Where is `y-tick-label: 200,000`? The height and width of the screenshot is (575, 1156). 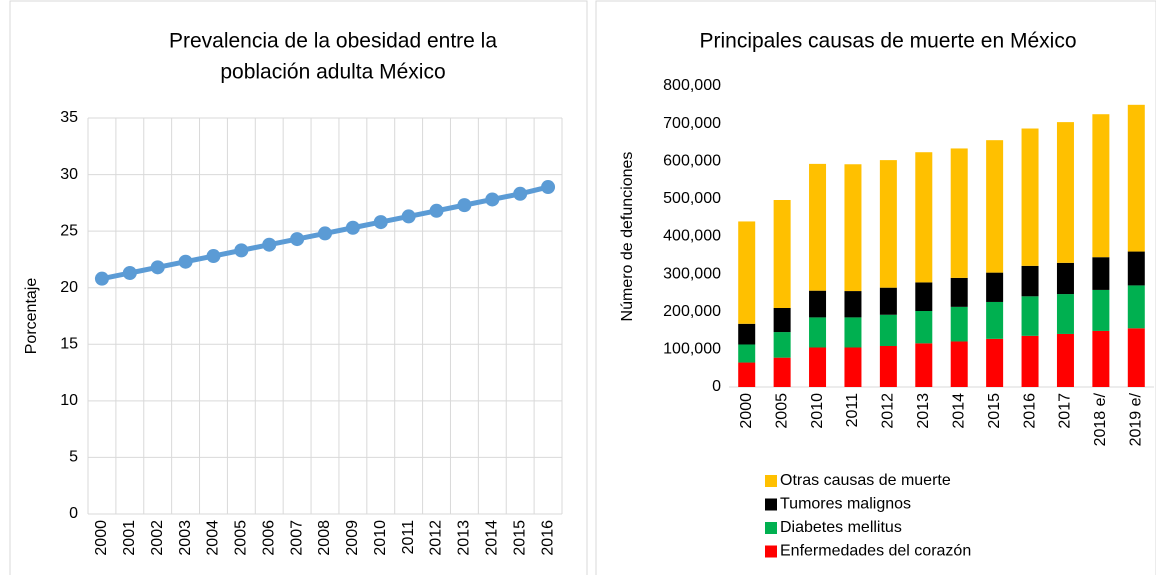
y-tick-label: 200,000 is located at coordinates (692, 311).